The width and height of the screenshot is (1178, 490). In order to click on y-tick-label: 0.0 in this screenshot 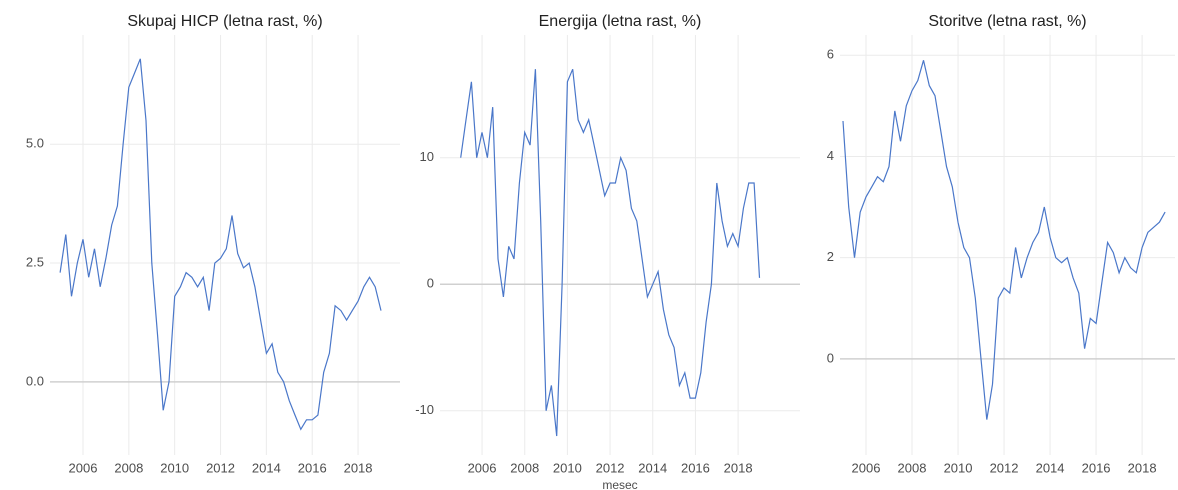, I will do `click(35, 380)`.